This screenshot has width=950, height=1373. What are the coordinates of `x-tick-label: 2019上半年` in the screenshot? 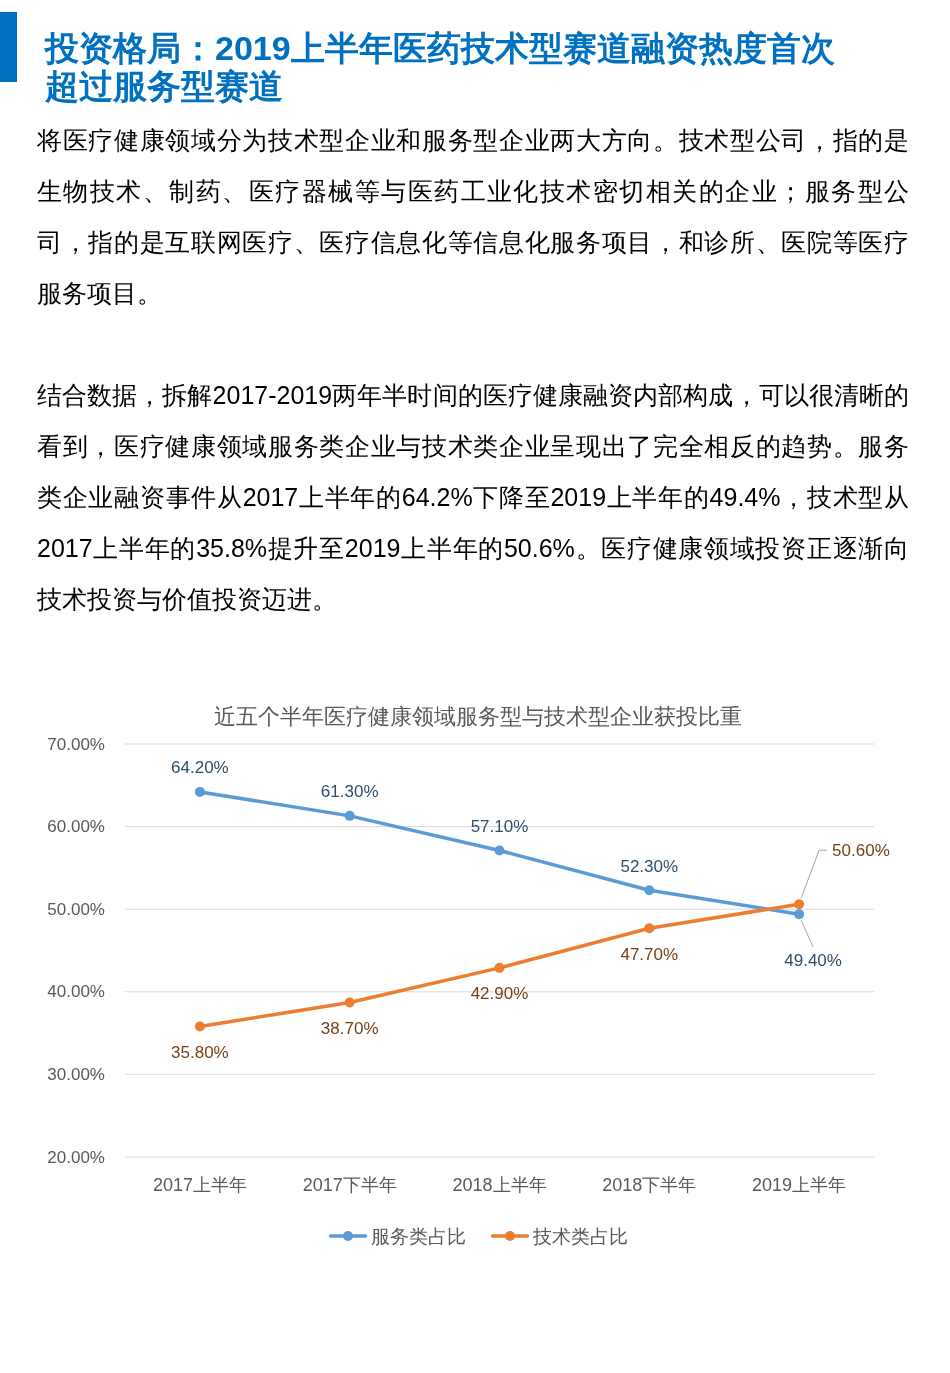 It's located at (799, 1185).